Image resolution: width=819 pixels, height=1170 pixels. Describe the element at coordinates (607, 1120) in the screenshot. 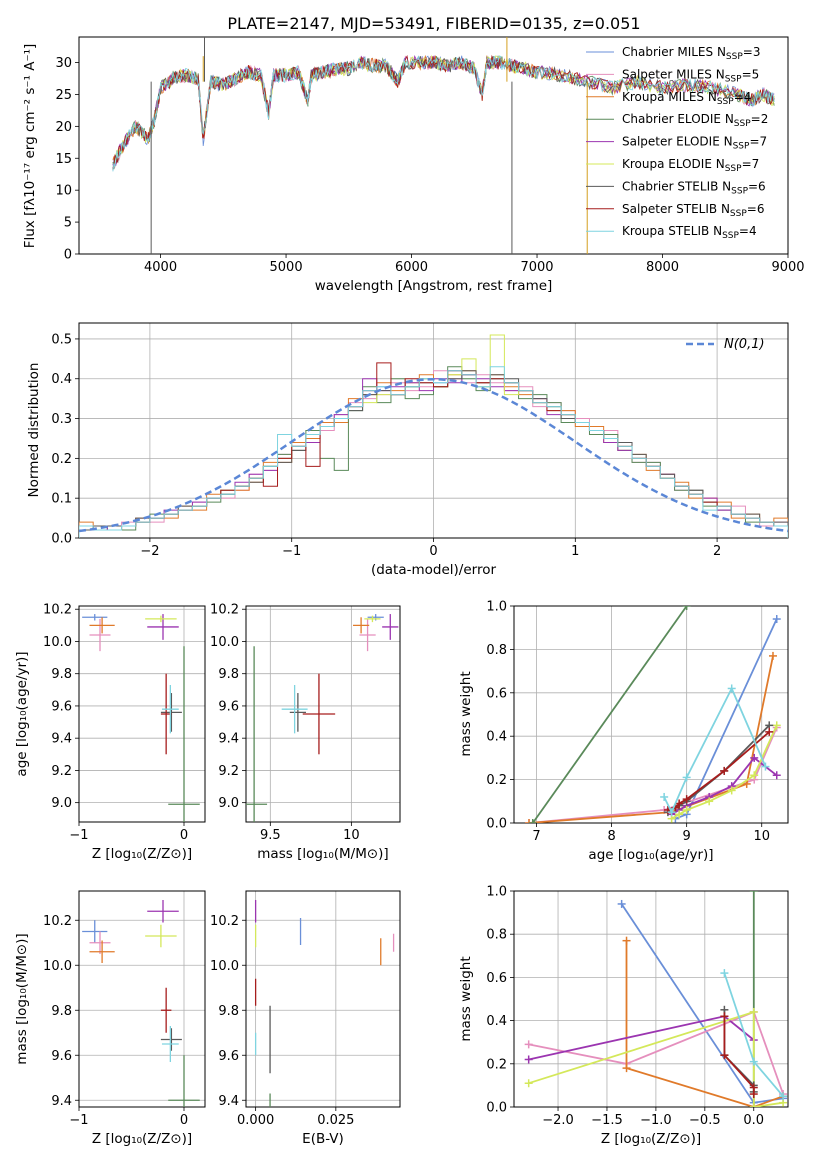

I see `x-tick-label: −1.5` at that location.